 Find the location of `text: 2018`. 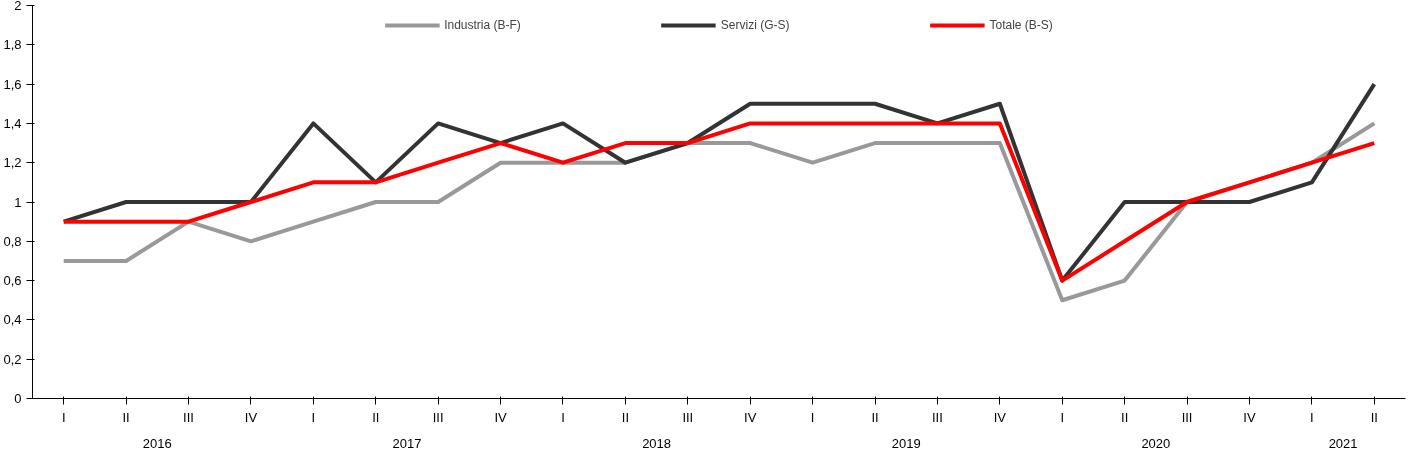

text: 2018 is located at coordinates (657, 443).